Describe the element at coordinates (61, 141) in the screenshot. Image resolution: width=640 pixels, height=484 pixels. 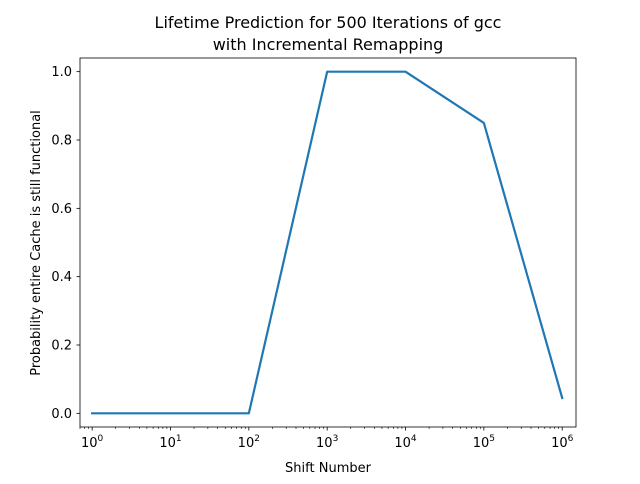
I see `y-tick-label: 0.8` at that location.